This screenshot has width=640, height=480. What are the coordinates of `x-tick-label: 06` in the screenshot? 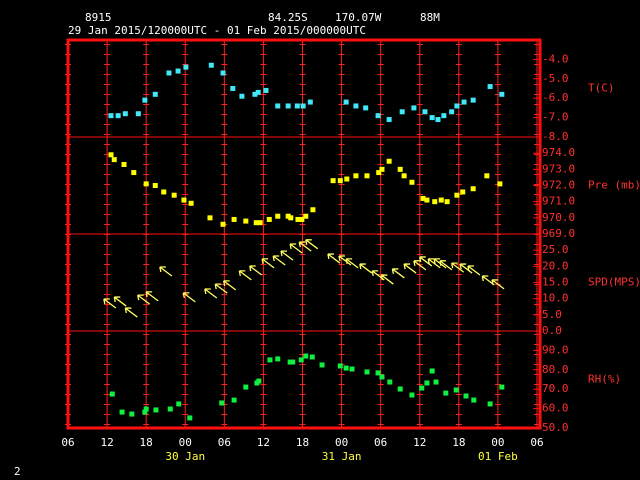 It's located at (67, 442).